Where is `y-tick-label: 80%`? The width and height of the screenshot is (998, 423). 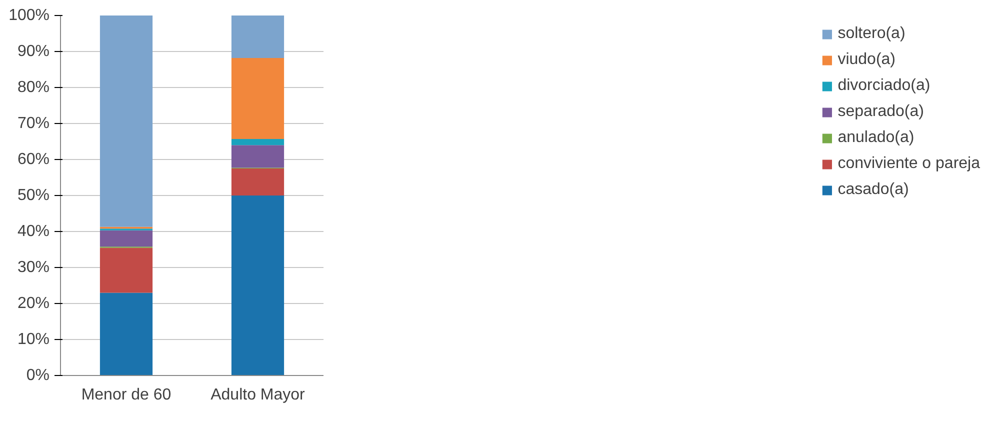 y-tick-label: 80% is located at coordinates (33, 87).